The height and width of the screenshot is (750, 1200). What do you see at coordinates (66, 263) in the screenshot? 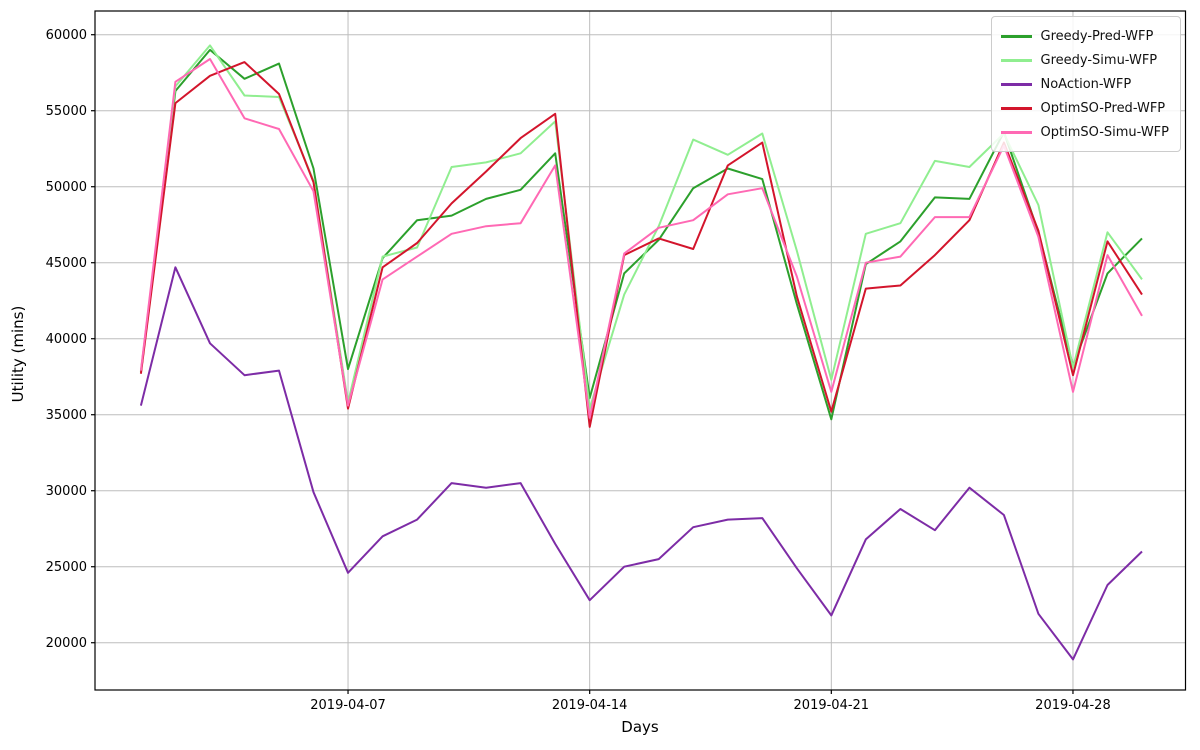
I see `y-tick-label: 45000` at bounding box center [66, 263].